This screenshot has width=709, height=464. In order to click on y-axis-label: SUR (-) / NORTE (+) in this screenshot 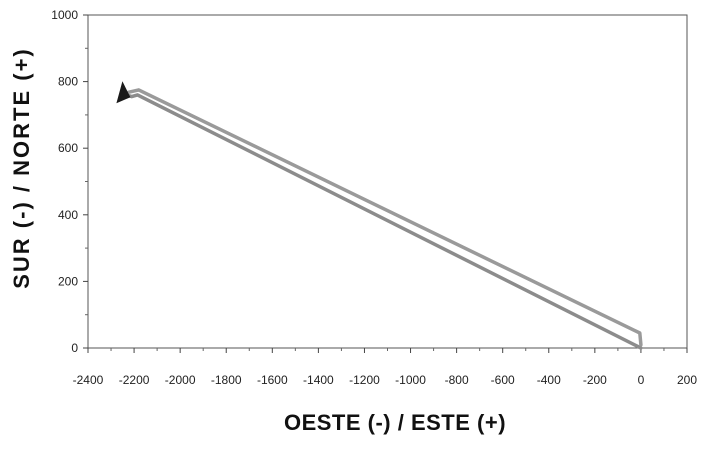, I will do `click(21, 168)`.